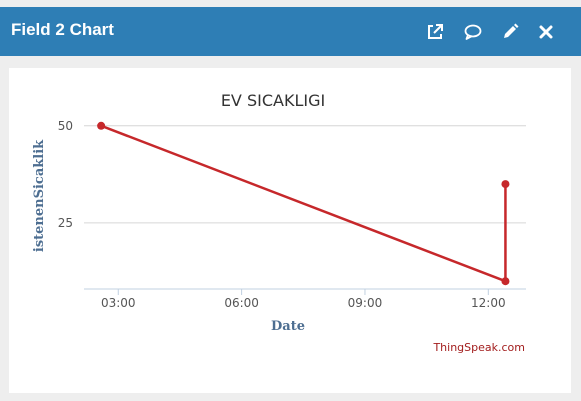 This screenshot has height=401, width=581. I want to click on y-tick-label: 25, so click(65, 223).